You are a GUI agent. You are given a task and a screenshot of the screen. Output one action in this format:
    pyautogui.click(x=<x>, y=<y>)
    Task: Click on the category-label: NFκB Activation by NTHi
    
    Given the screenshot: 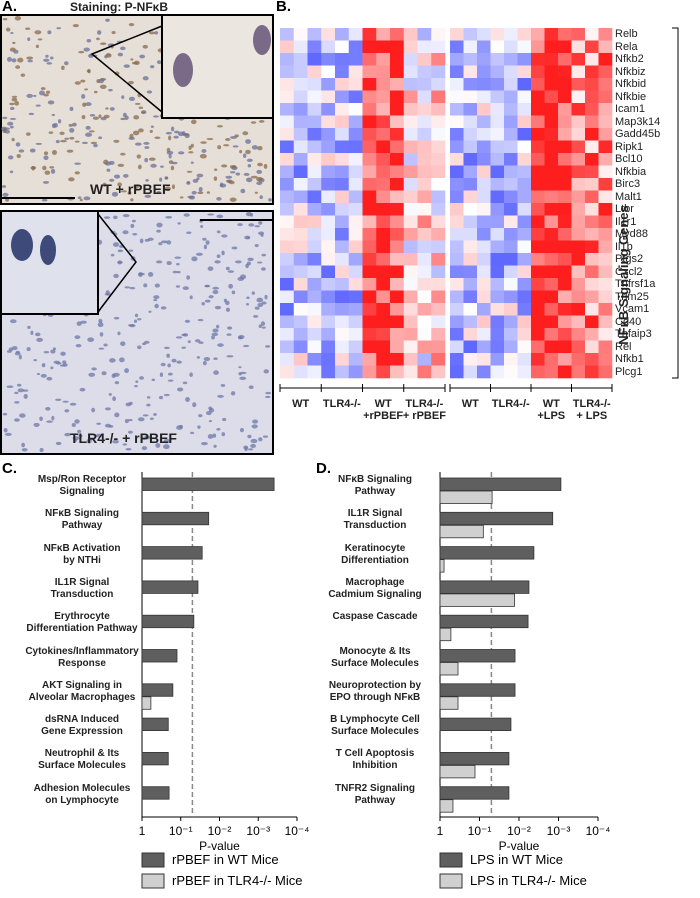 What is the action you would take?
    pyautogui.click(x=82, y=554)
    